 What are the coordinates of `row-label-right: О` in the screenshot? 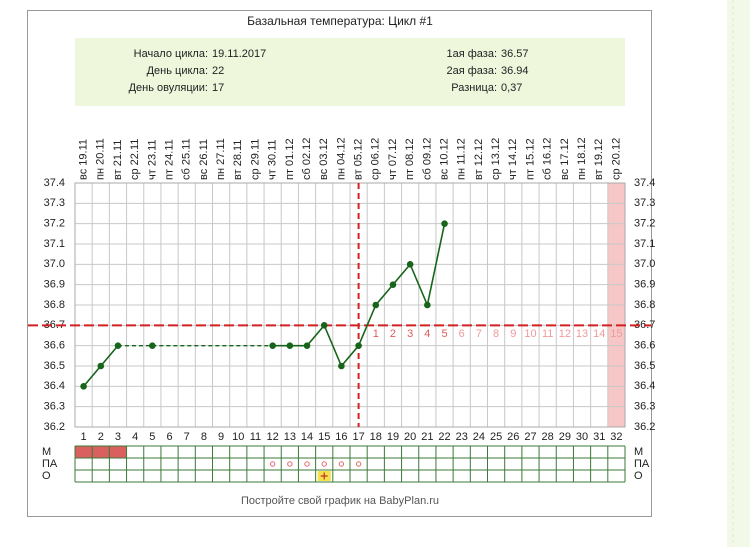 It's located at (638, 476).